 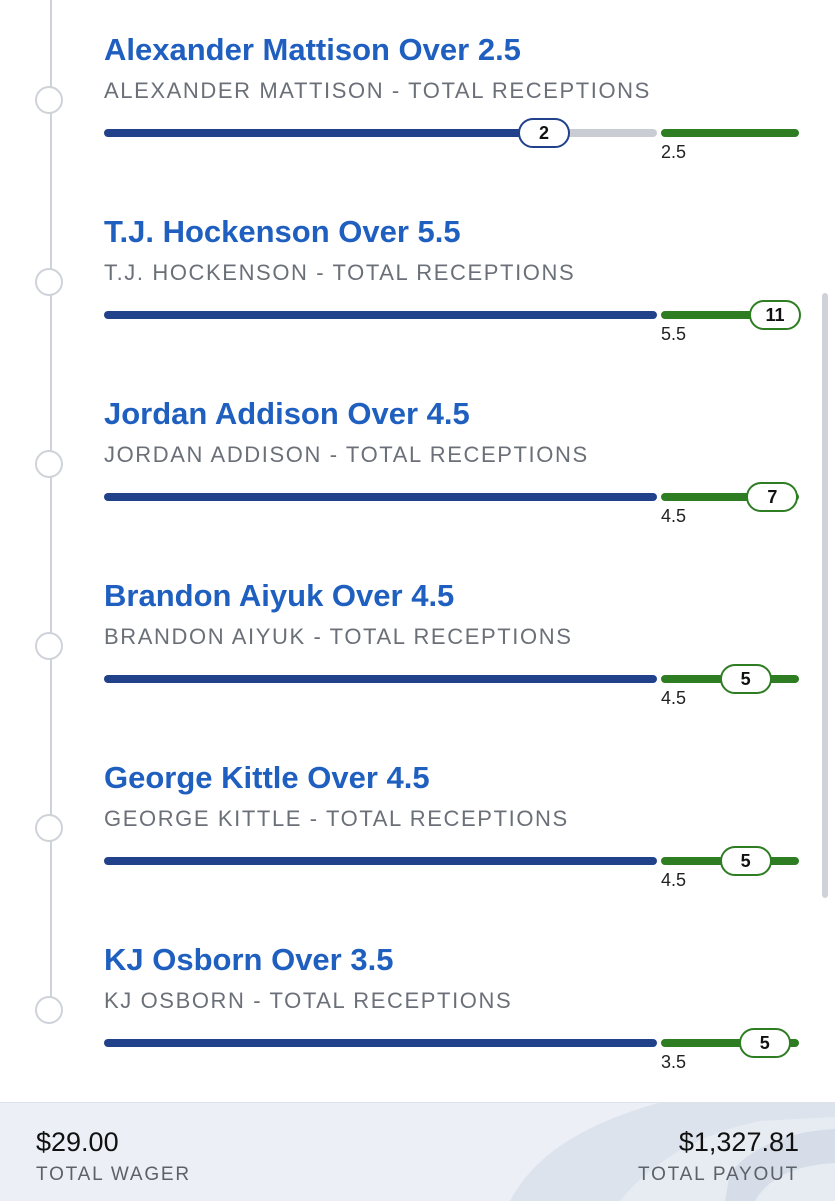 What do you see at coordinates (113, 1174) in the screenshot?
I see `total-wager-label: TOTAL WAGER` at bounding box center [113, 1174].